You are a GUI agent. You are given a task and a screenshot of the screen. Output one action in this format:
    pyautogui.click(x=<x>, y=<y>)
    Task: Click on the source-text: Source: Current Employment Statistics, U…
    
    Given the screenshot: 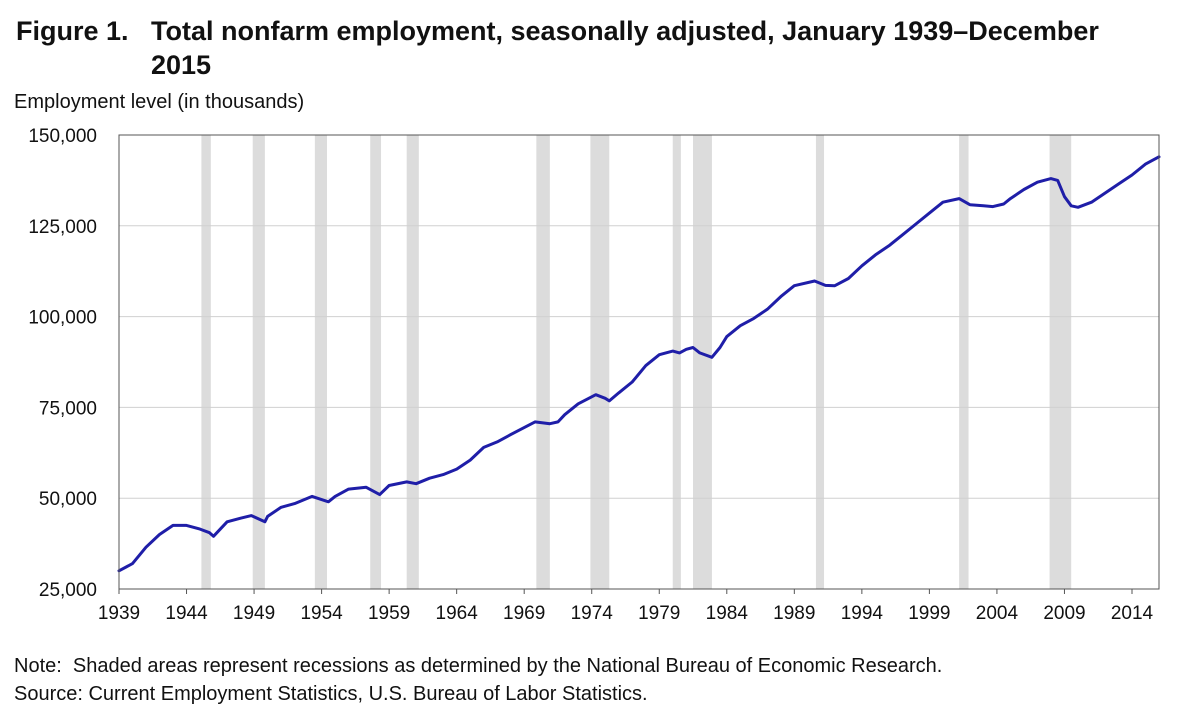 What is the action you would take?
    pyautogui.click(x=331, y=694)
    